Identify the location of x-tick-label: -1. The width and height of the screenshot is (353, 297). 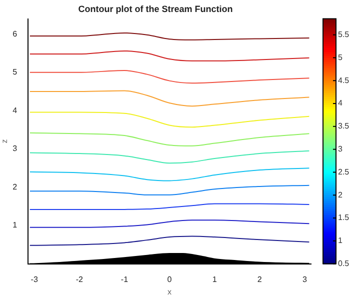
(124, 279).